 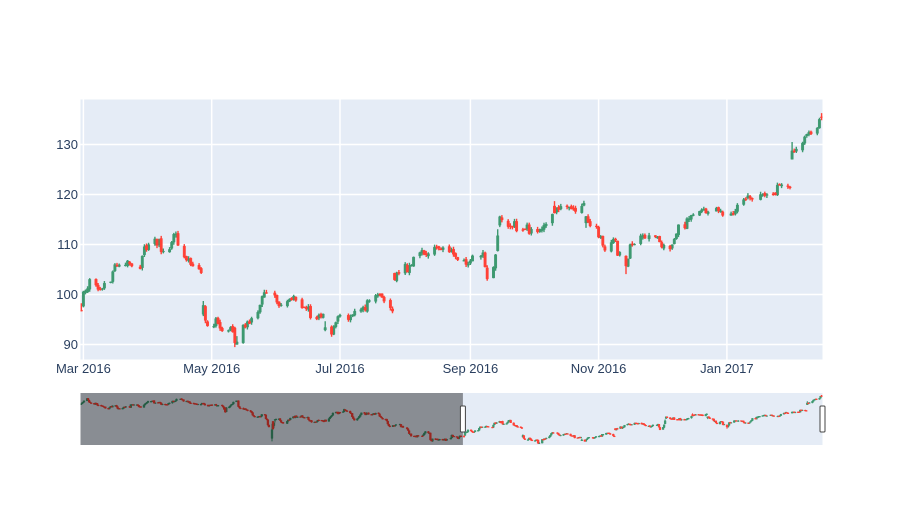 What do you see at coordinates (83, 368) in the screenshot?
I see `svg-text: Mar 2016` at bounding box center [83, 368].